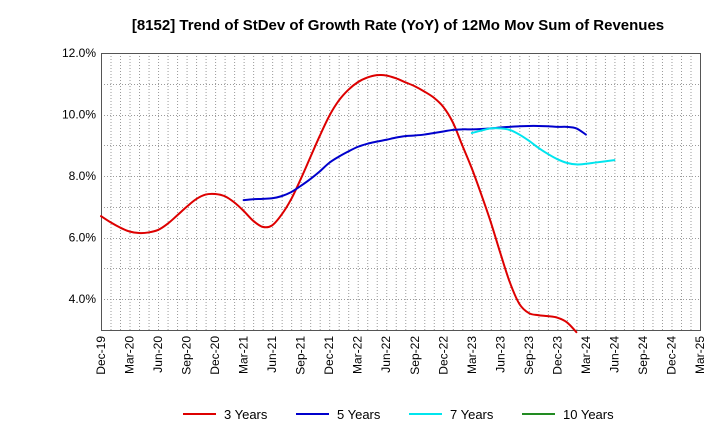 This screenshot has width=720, height=440. What do you see at coordinates (671, 355) in the screenshot?
I see `x-tick-label: Dec-24` at bounding box center [671, 355].